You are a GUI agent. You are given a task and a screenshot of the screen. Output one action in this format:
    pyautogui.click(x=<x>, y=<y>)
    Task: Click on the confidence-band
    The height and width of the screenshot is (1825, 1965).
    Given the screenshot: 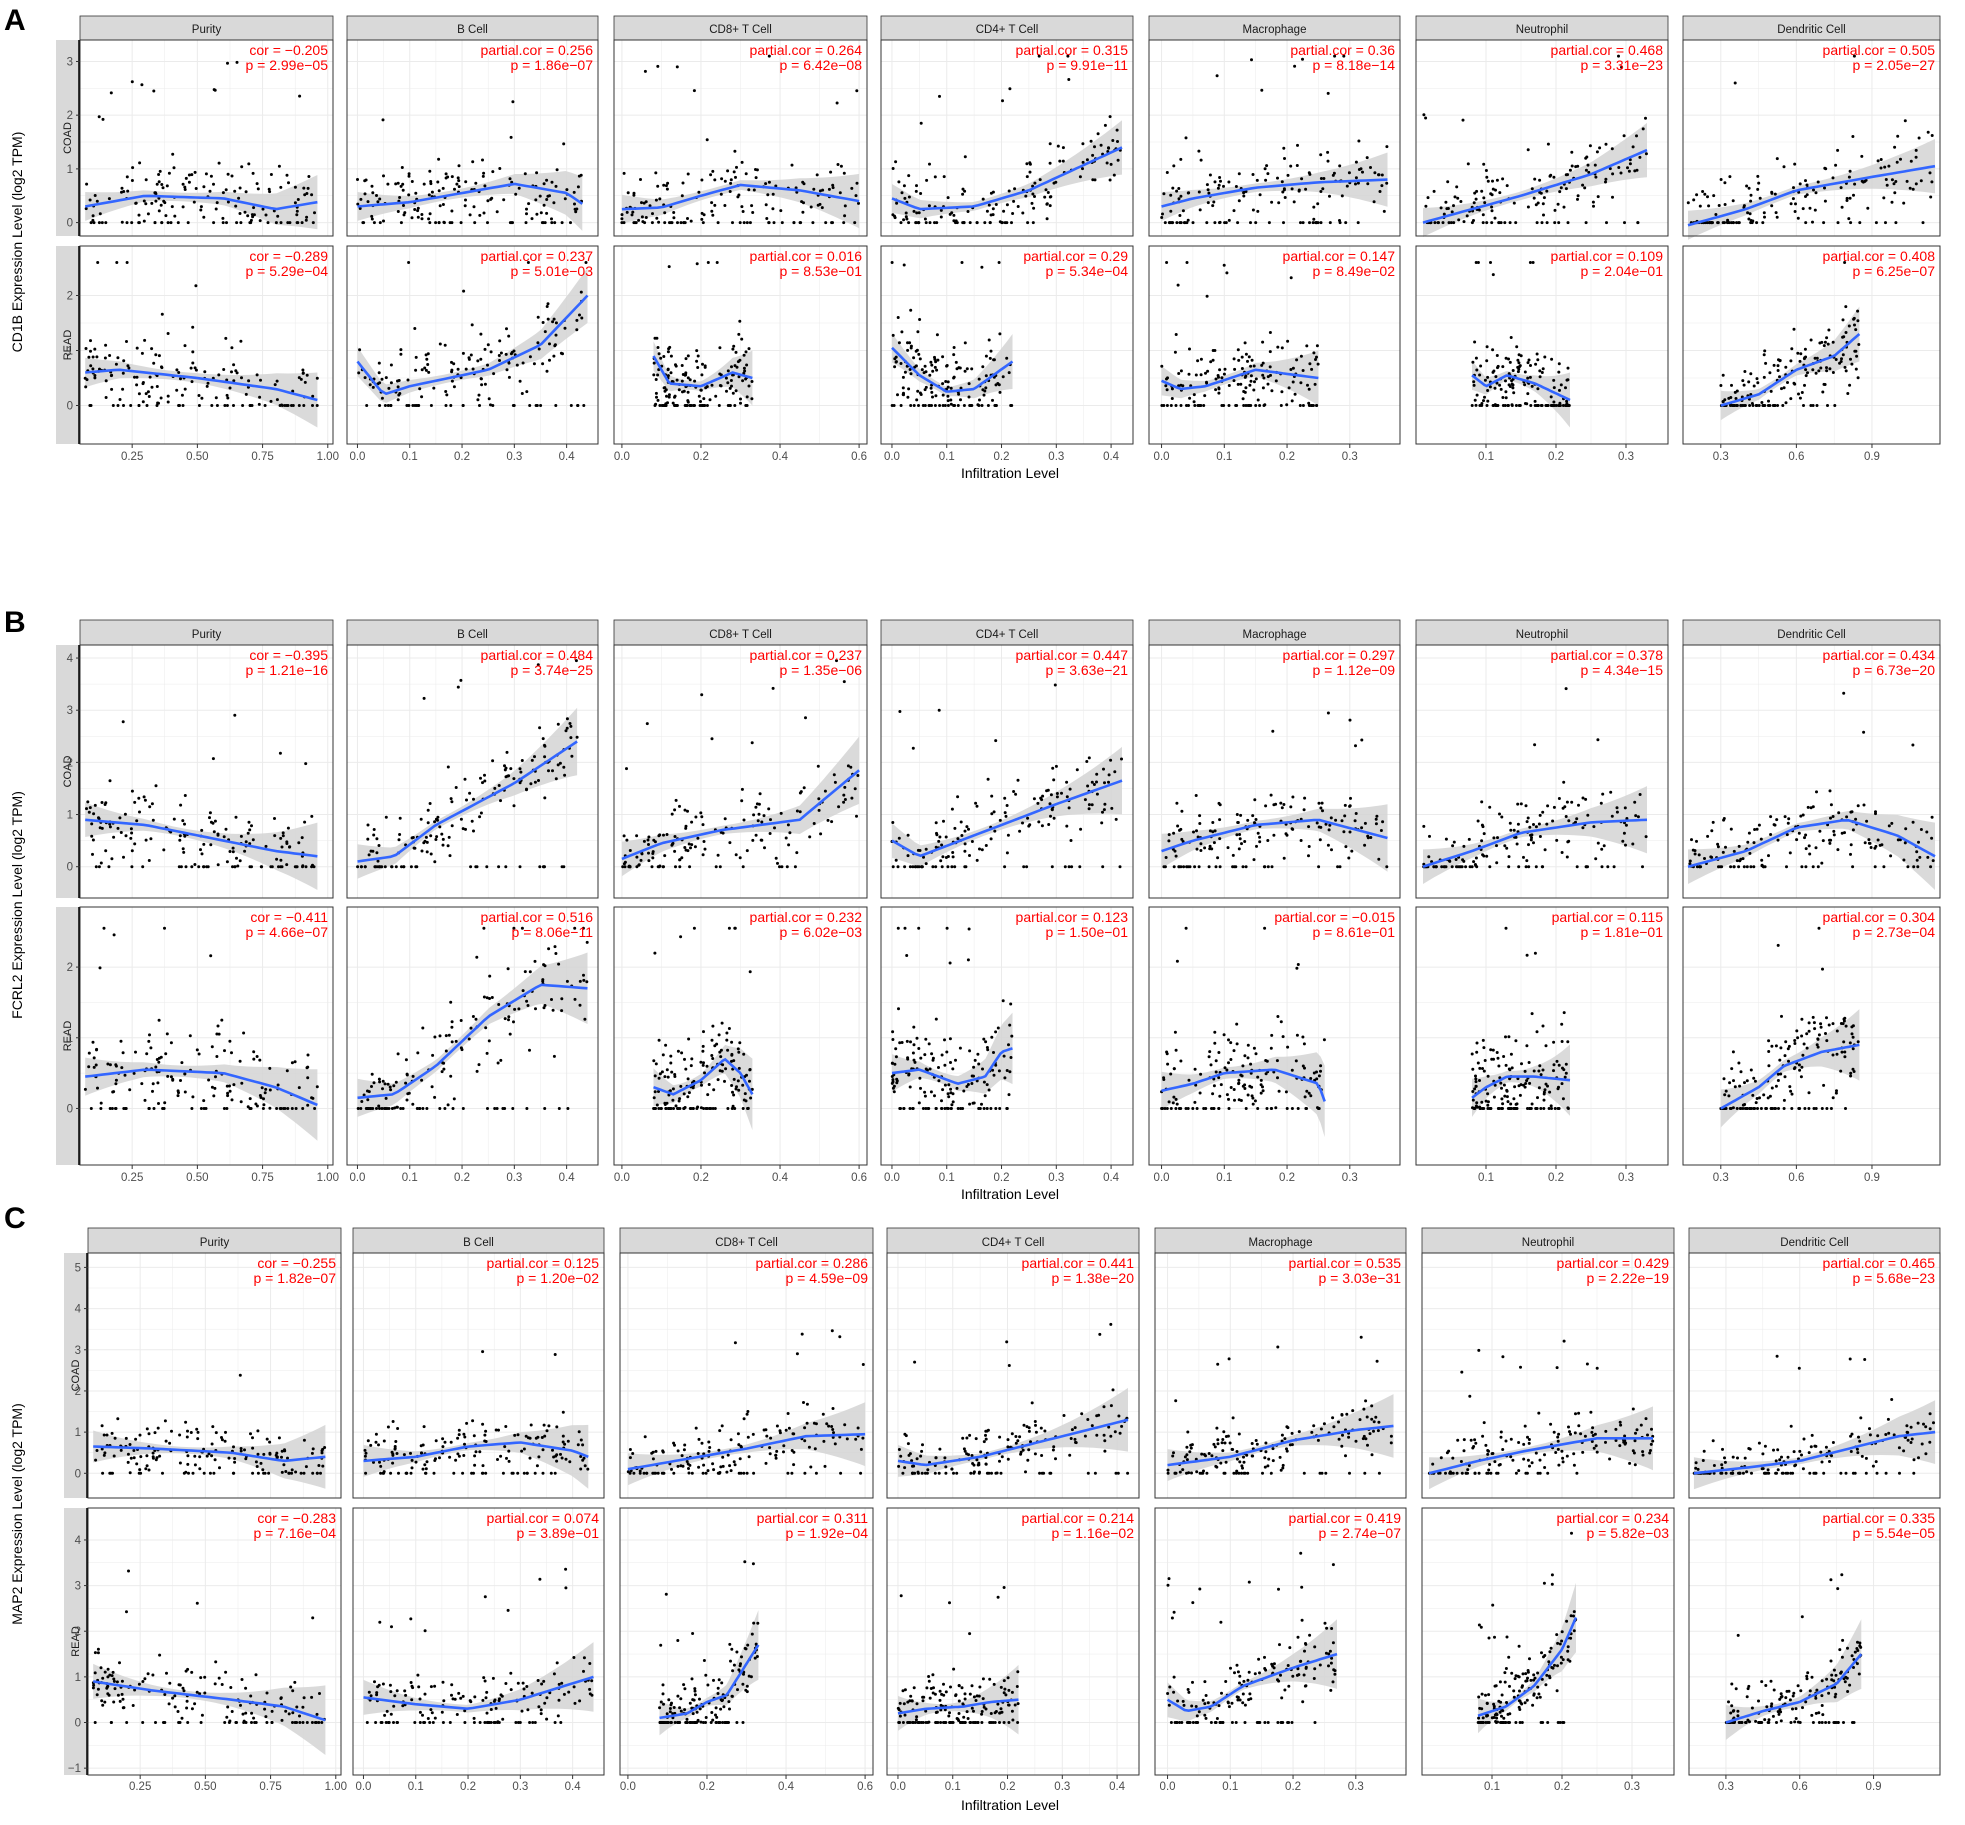 What is the action you would take?
    pyautogui.click(x=952, y=1053)
    